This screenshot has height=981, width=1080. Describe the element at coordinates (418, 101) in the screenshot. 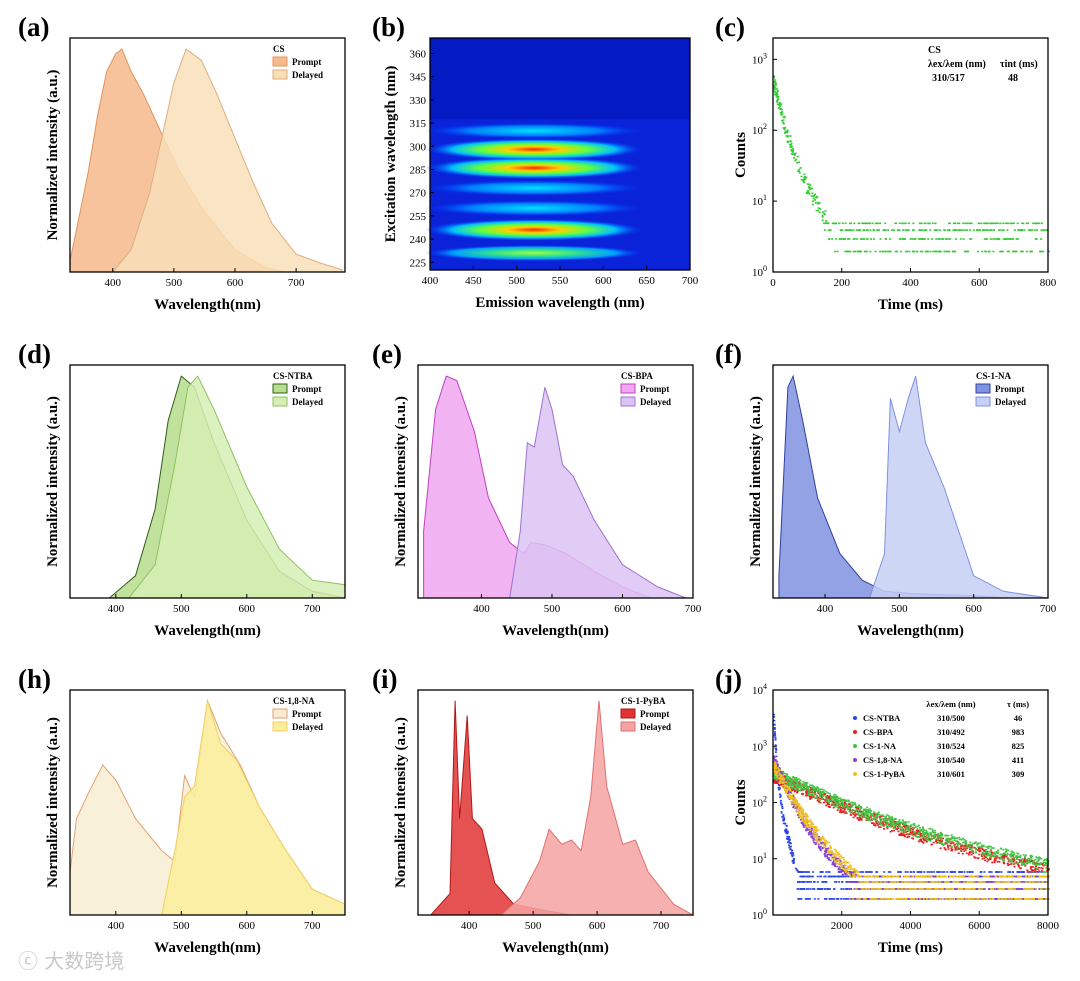

I see `y-tick-label: 330` at that location.